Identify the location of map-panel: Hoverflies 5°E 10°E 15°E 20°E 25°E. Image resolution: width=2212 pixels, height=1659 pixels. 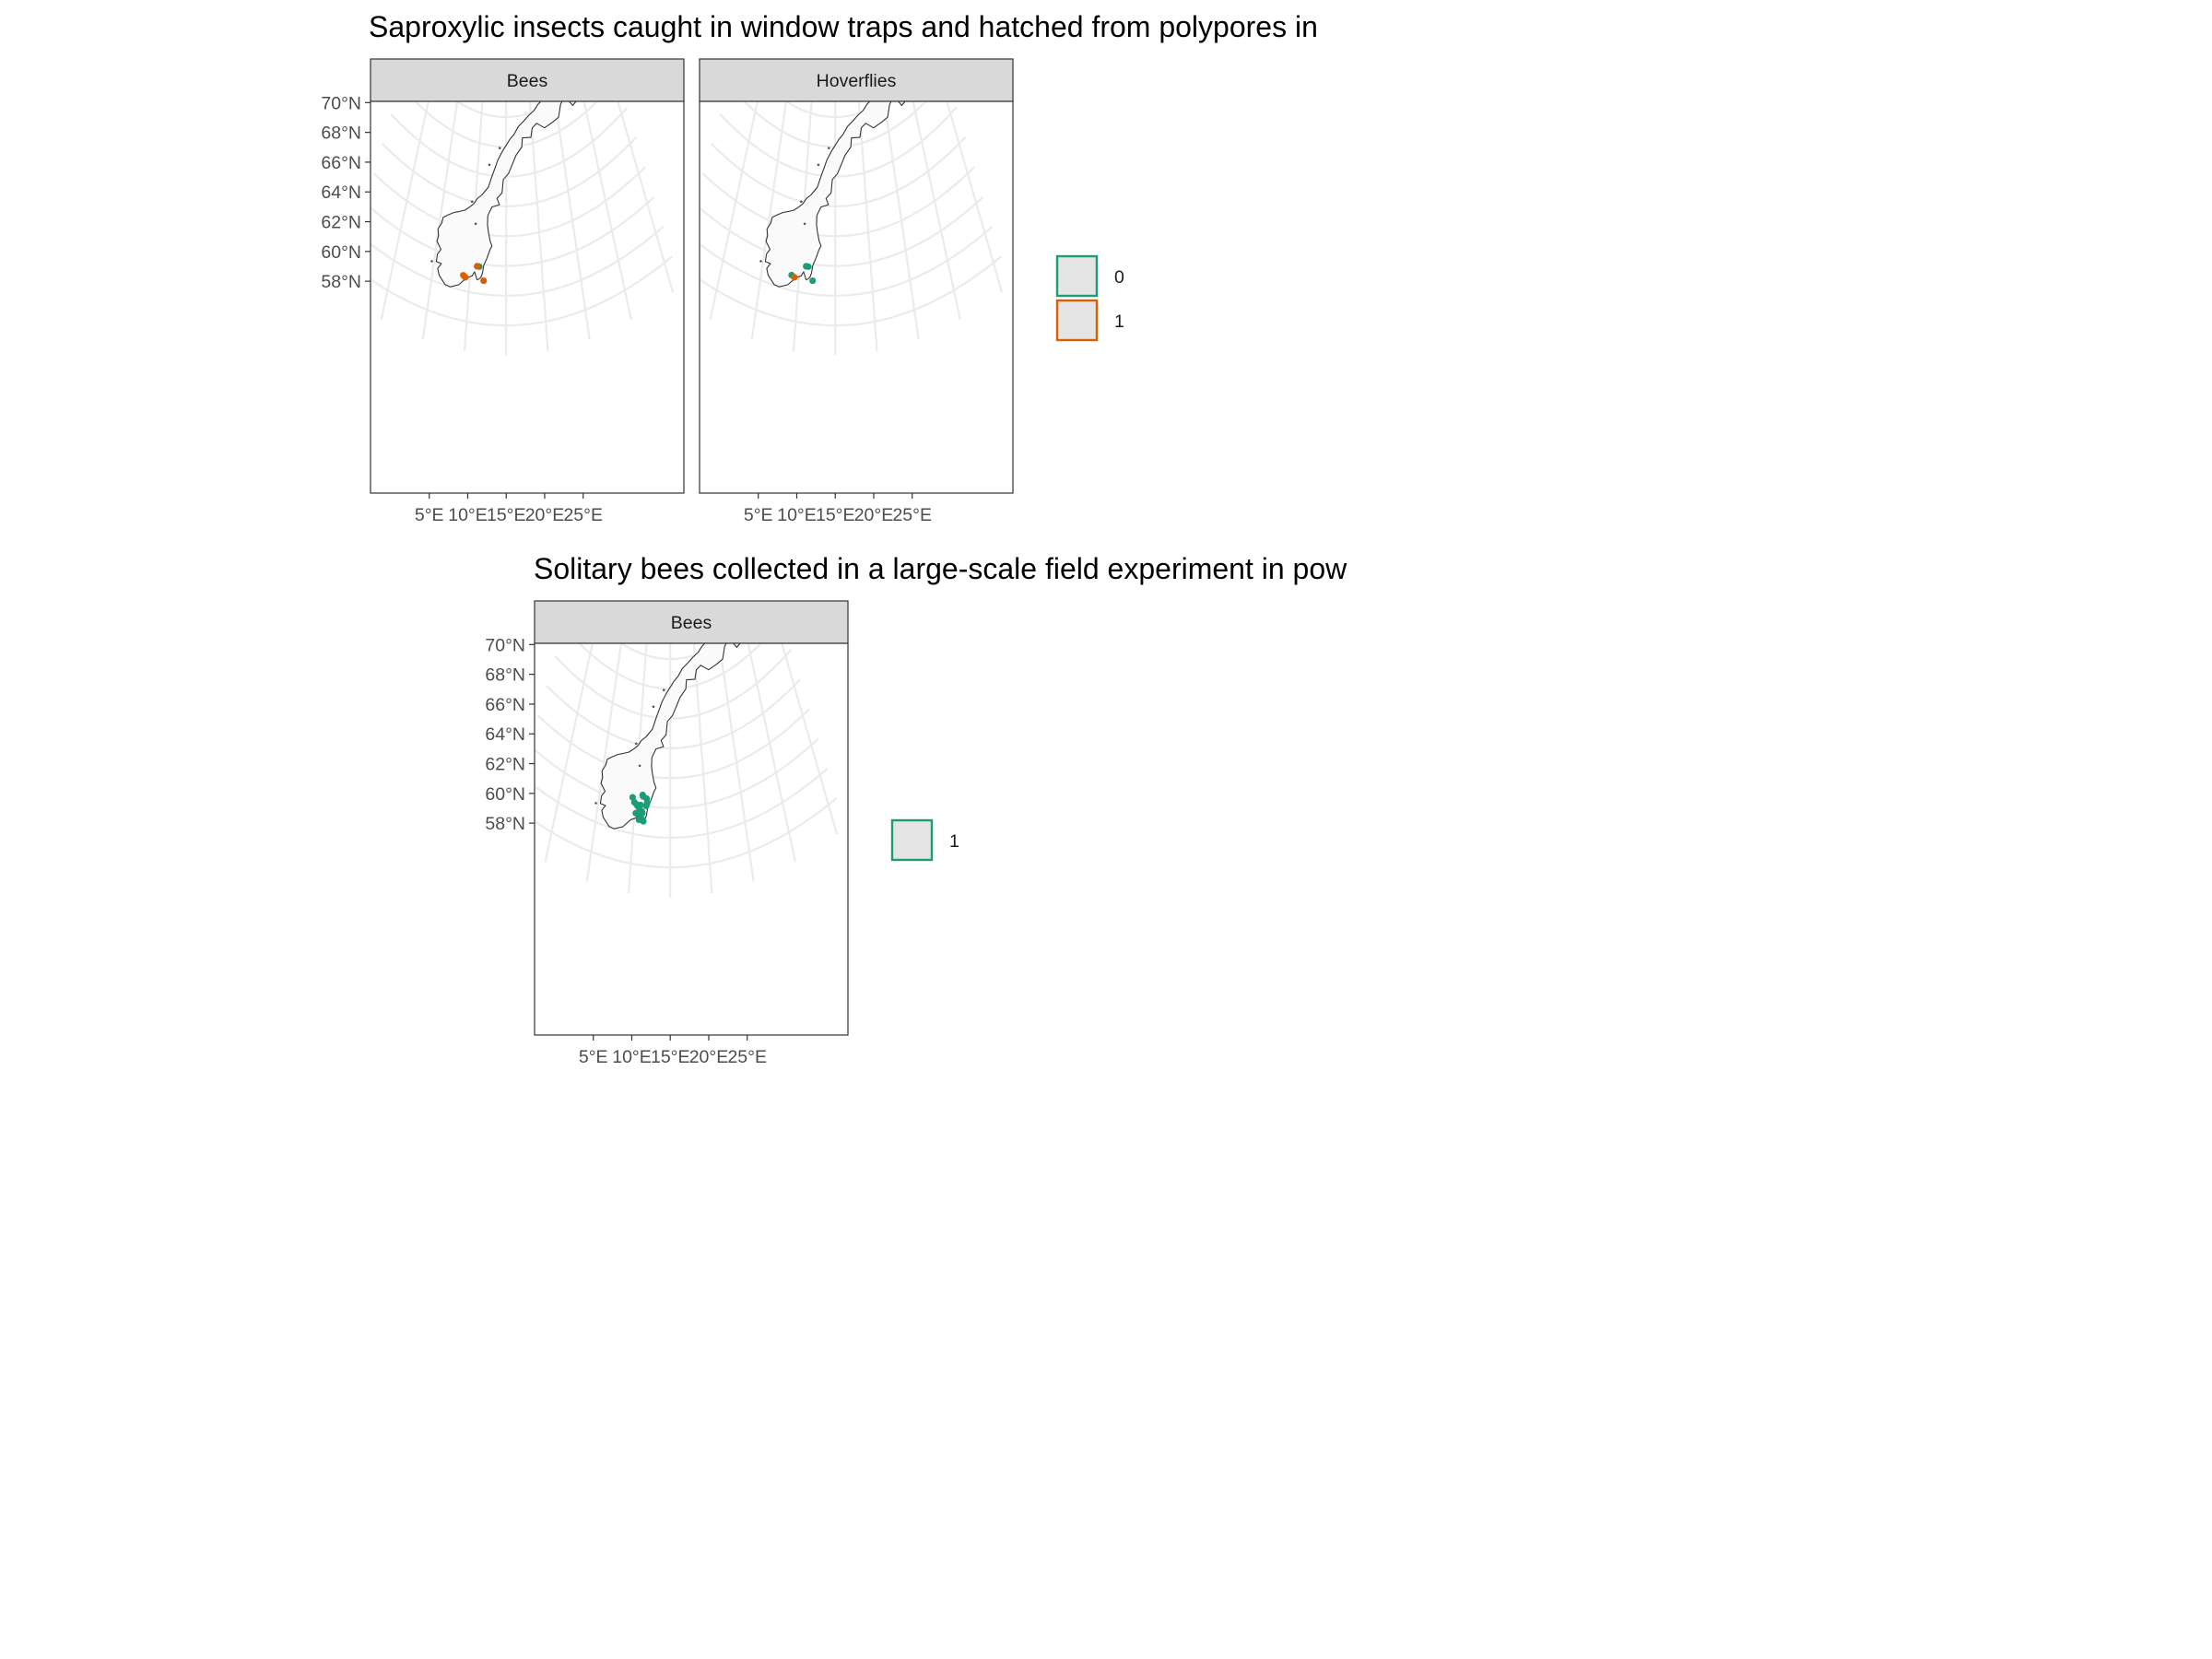
(856, 291).